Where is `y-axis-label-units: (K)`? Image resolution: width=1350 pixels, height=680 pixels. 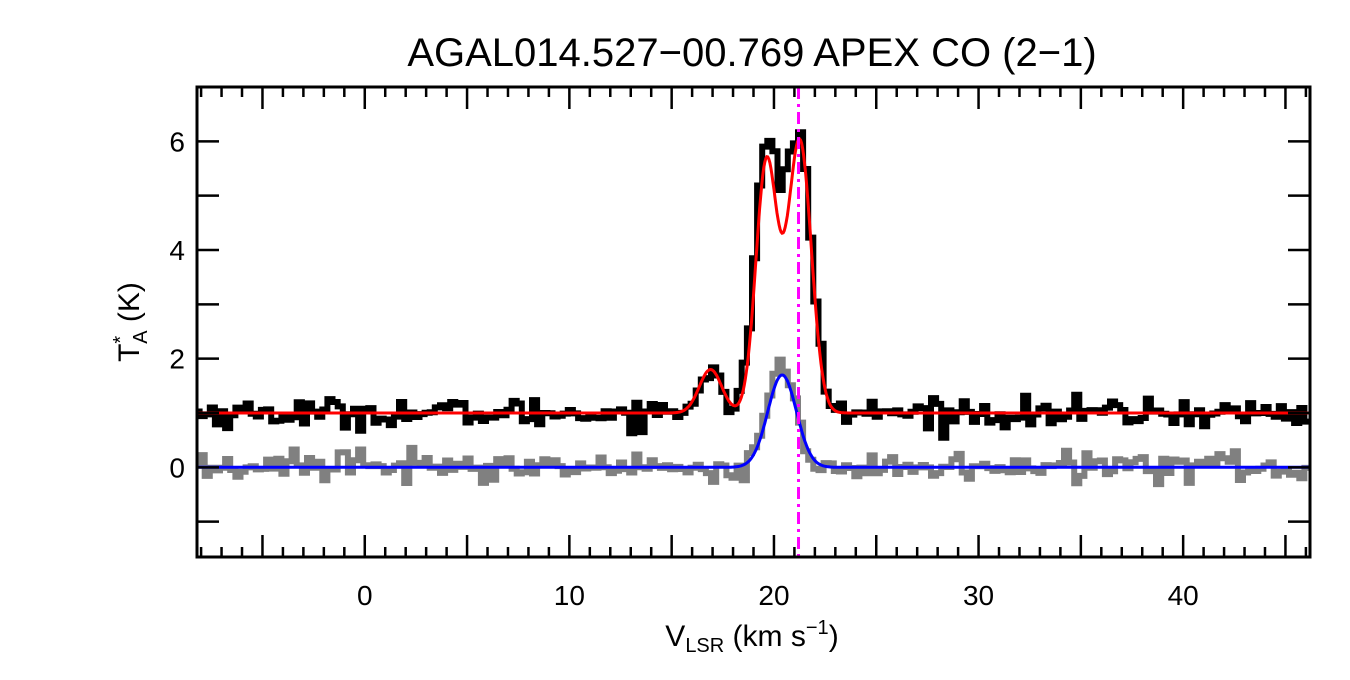
y-axis-label-units: (K) is located at coordinates (129, 306).